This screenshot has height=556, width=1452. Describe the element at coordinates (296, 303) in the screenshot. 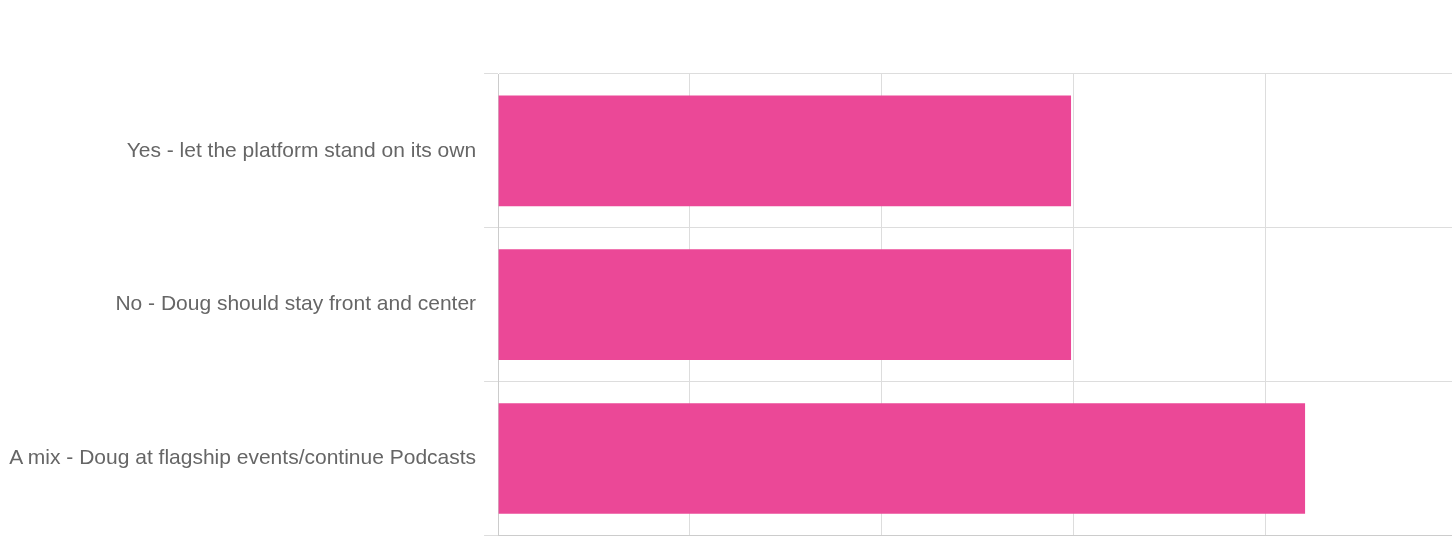

I see `y-tick-label: No - Doug should stay front and center` at that location.